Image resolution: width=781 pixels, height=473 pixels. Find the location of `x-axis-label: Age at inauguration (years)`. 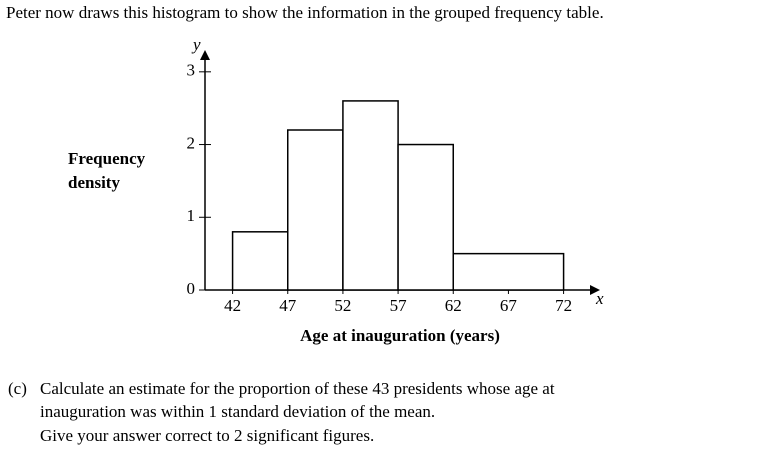

x-axis-label: Age at inauguration (years) is located at coordinates (400, 335).